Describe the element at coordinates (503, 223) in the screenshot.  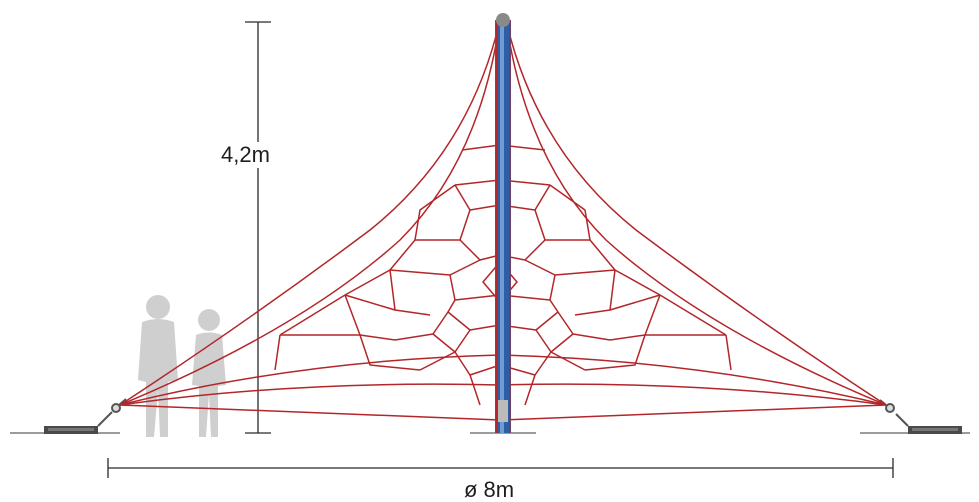
I see `central-pole` at that location.